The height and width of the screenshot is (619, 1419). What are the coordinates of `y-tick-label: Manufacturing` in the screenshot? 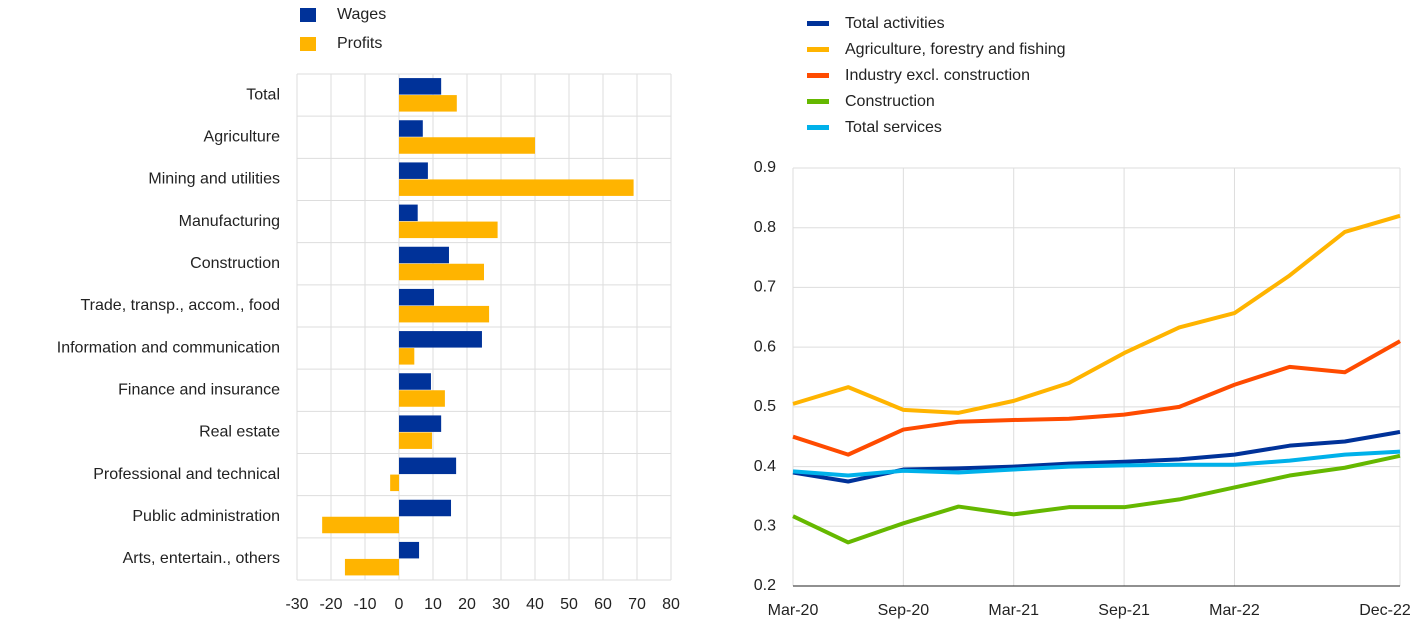 It's located at (229, 221).